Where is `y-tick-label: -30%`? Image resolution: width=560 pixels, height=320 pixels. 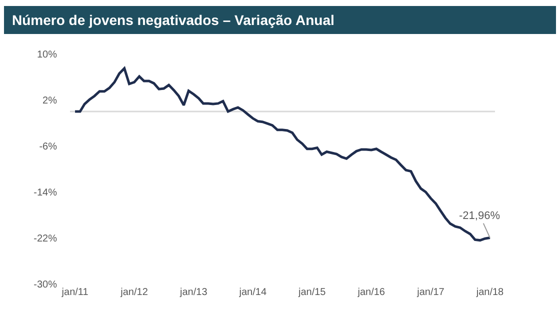 y-tick-label: -30% is located at coordinates (46, 285).